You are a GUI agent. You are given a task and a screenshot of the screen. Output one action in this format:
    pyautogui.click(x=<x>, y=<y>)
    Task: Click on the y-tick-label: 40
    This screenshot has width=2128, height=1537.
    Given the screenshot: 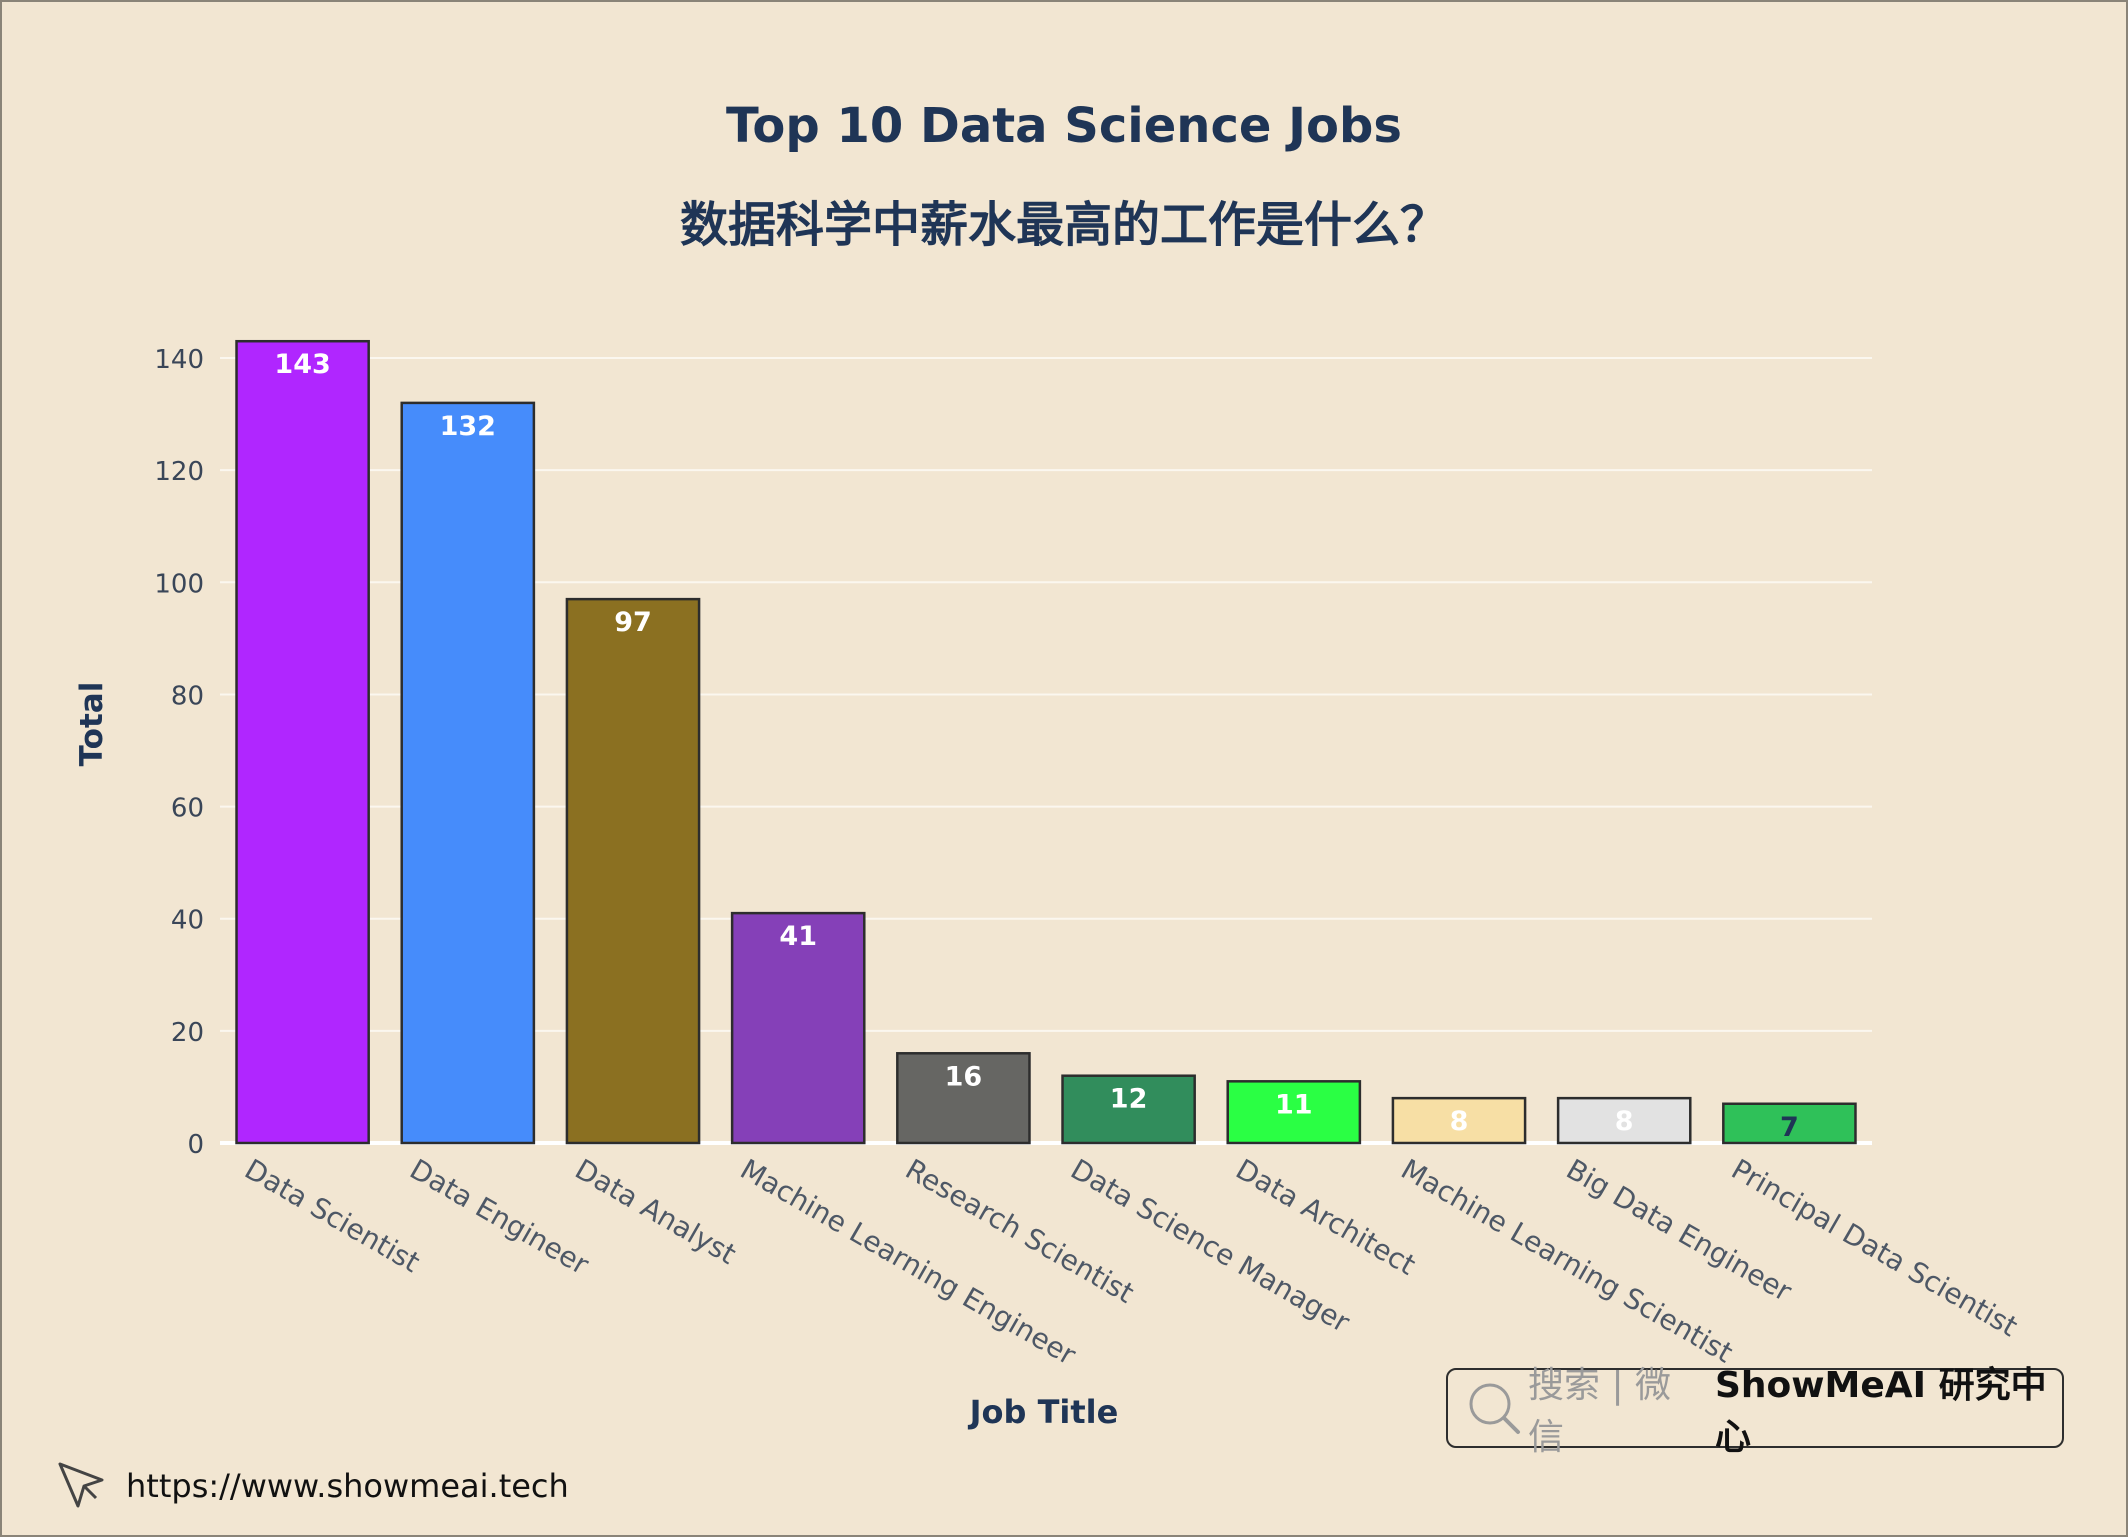 What is the action you would take?
    pyautogui.click(x=187, y=921)
    